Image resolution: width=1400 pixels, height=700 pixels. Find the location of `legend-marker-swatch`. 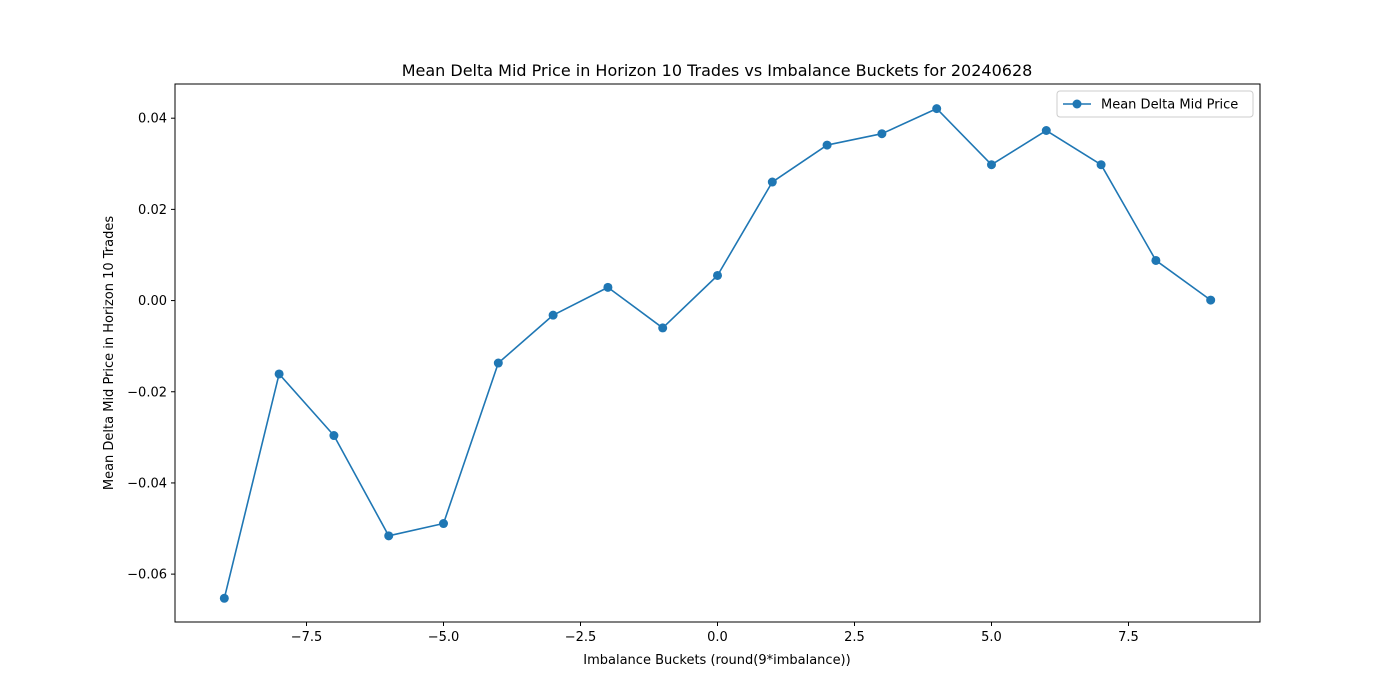

legend-marker-swatch is located at coordinates (1077, 104).